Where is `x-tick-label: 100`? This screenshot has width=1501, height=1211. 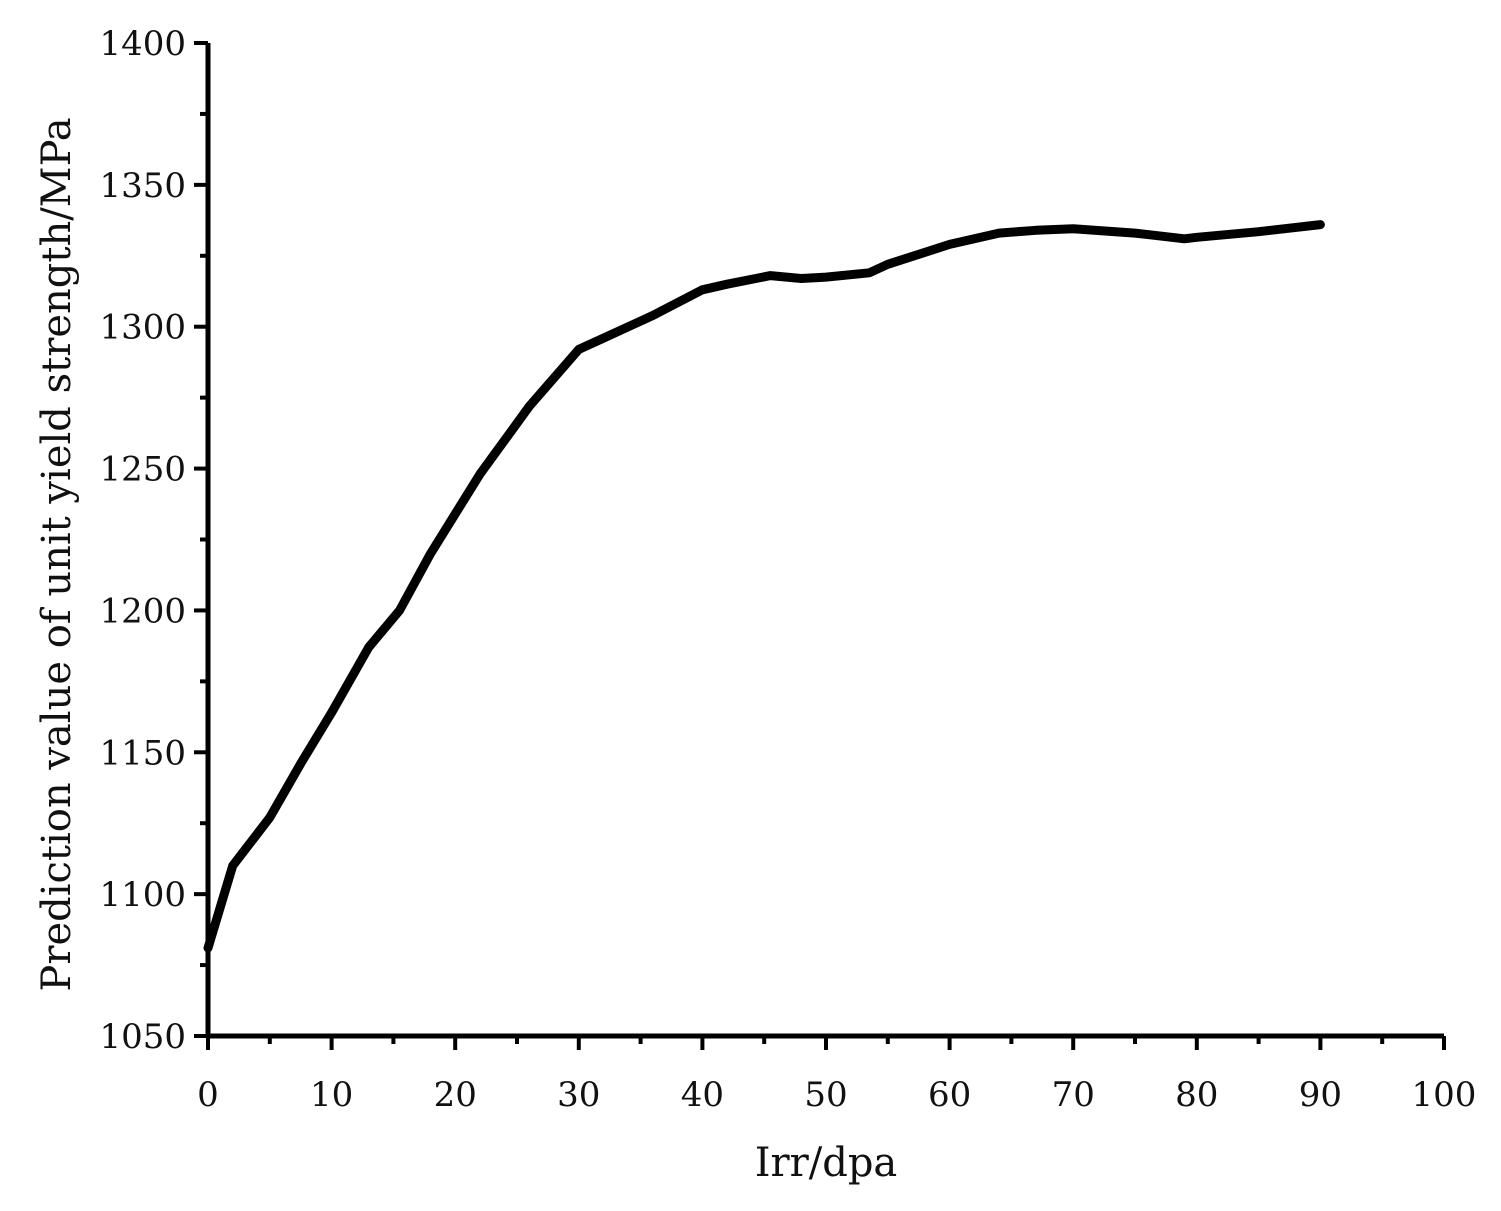 x-tick-label: 100 is located at coordinates (1444, 1095).